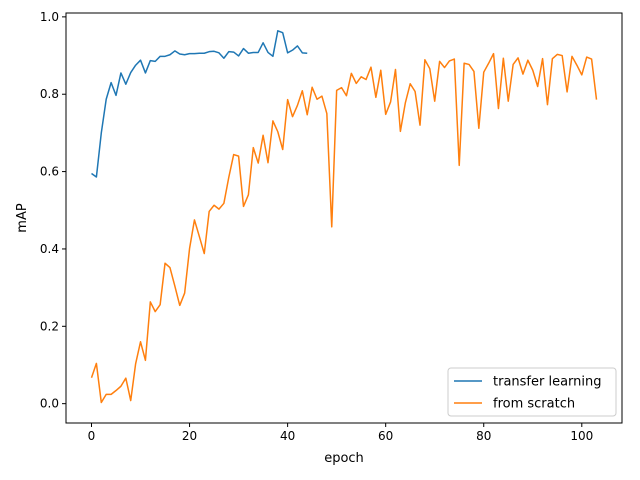 This screenshot has height=480, width=640. I want to click on legend-box, so click(532, 392).